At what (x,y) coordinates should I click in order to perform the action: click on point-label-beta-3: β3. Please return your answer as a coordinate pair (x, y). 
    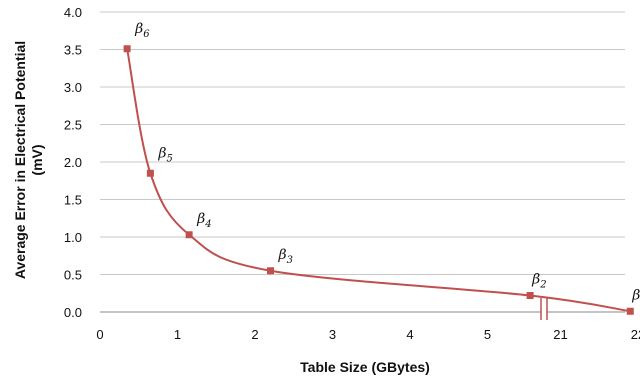
    Looking at the image, I should click on (285, 256).